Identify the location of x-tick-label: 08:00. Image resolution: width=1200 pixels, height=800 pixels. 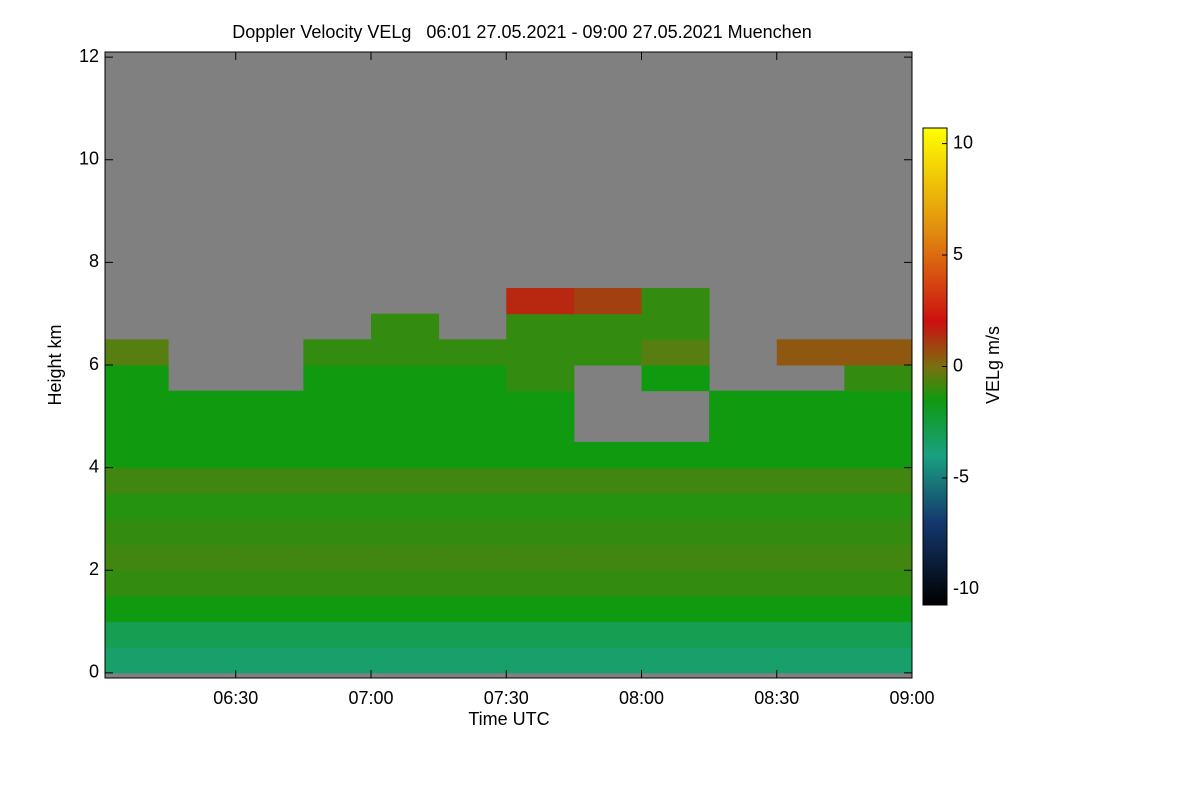
(641, 698).